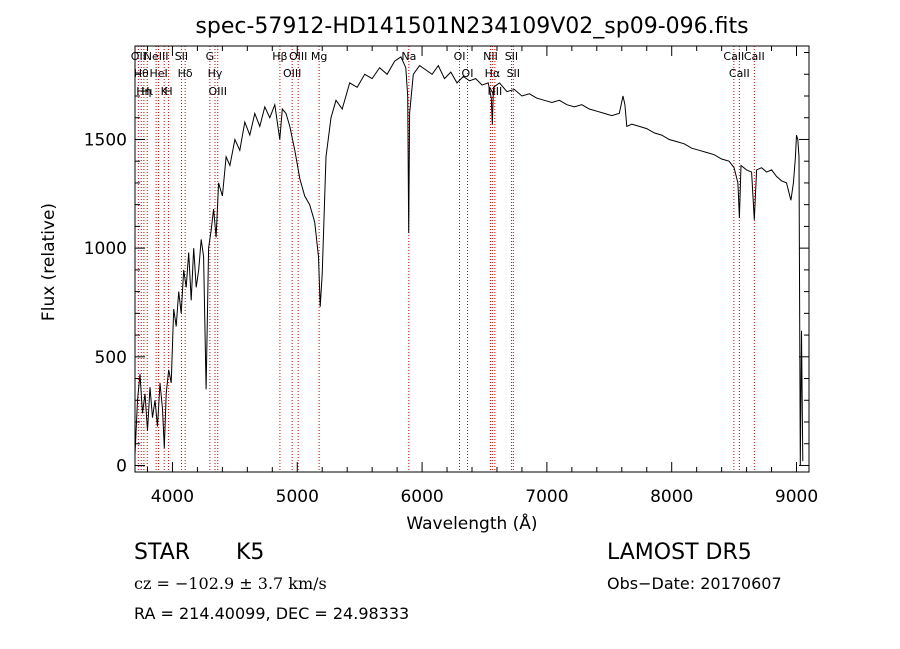 Image resolution: width=900 pixels, height=649 pixels. What do you see at coordinates (111, 358) in the screenshot?
I see `y-tick-label: 500` at bounding box center [111, 358].